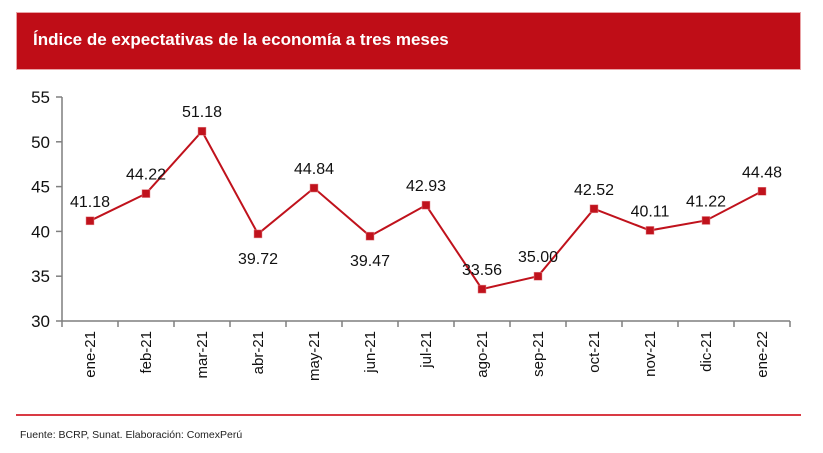 The width and height of the screenshot is (823, 453). Describe the element at coordinates (90, 202) in the screenshot. I see `data-label: 41.18` at that location.